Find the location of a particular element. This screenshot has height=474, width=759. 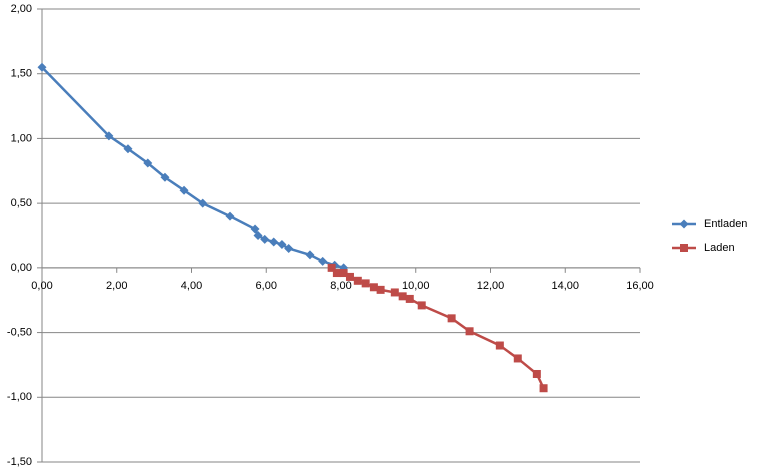

x-tick-label: 14,00 is located at coordinates (565, 286).